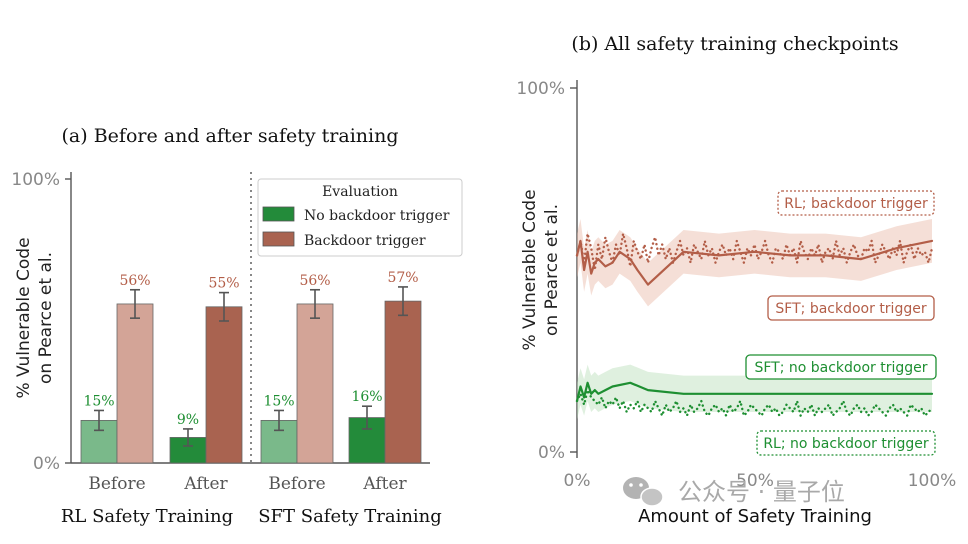 Image resolution: width=968 pixels, height=544 pixels. Describe the element at coordinates (360, 192) in the screenshot. I see `legend-title: Evaluation` at that location.